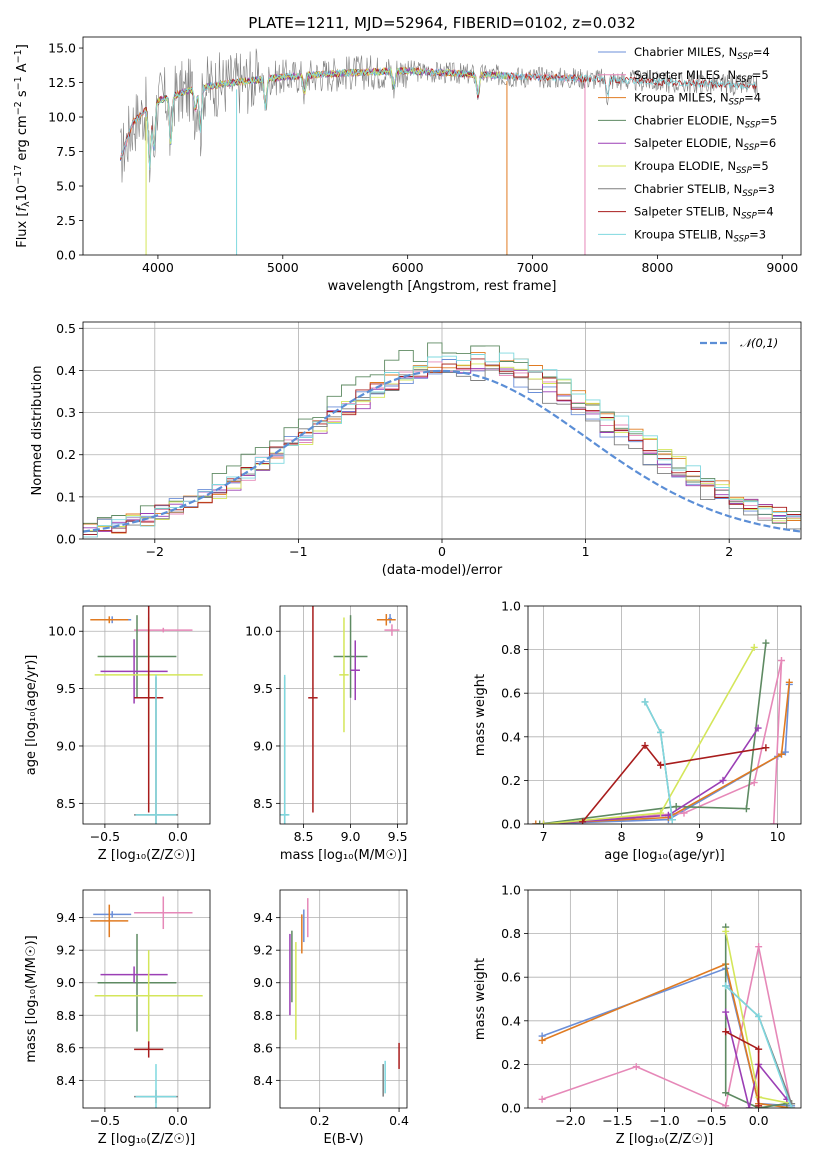 This screenshot has height=1170, width=819. Describe the element at coordinates (674, 783) in the screenshot. I see `weight-line` at that location.